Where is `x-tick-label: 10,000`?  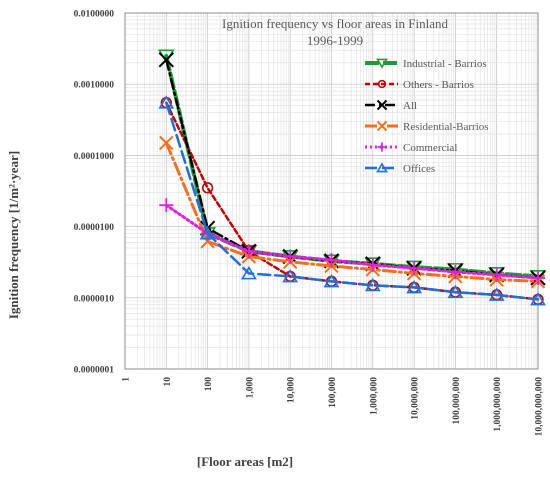 x-tick-label: 10,000 is located at coordinates (292, 390).